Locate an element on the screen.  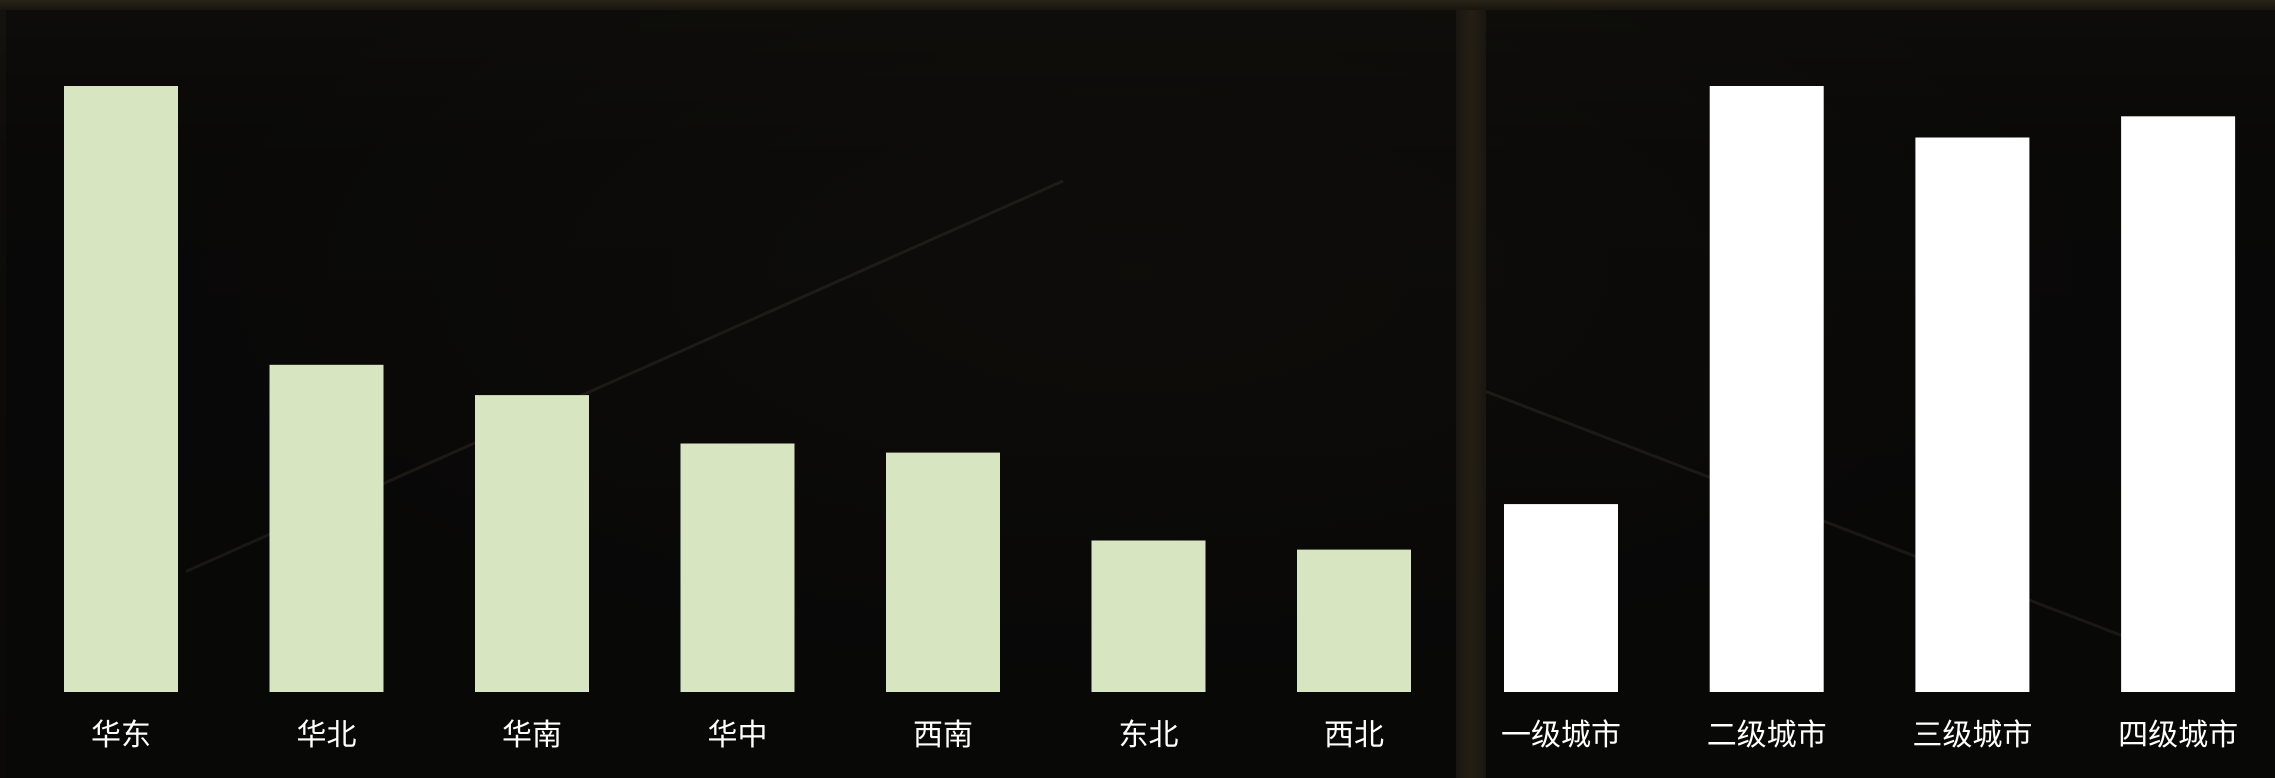
category-label: 华南 is located at coordinates (532, 735).